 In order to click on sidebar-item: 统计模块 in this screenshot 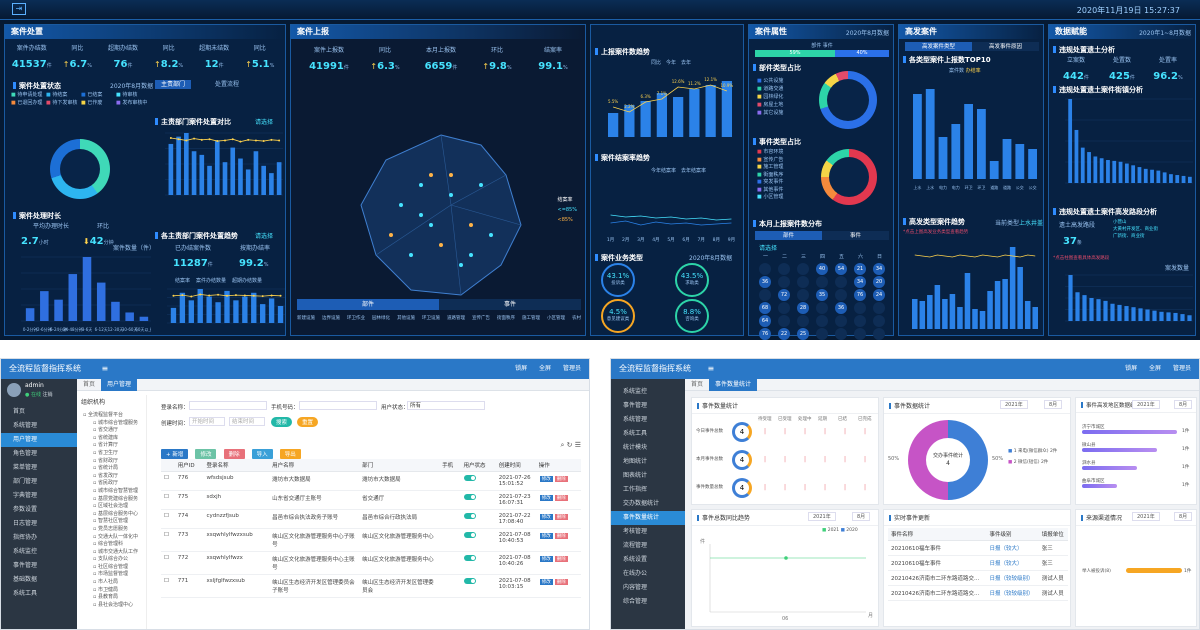, I will do `click(635, 447)`.